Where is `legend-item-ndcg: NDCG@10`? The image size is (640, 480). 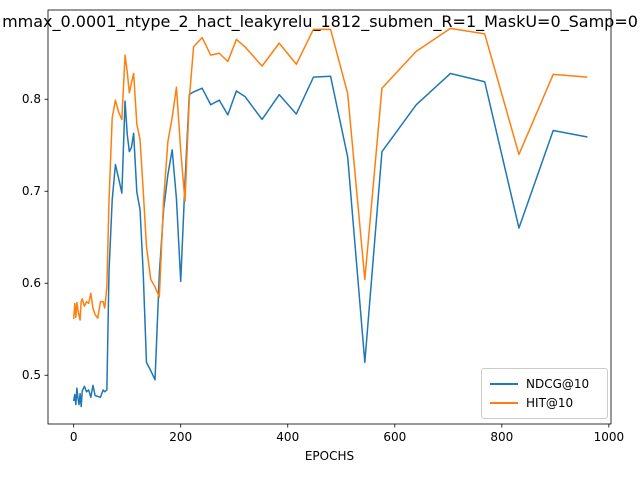
legend-item-ndcg: NDCG@10 is located at coordinates (539, 384).